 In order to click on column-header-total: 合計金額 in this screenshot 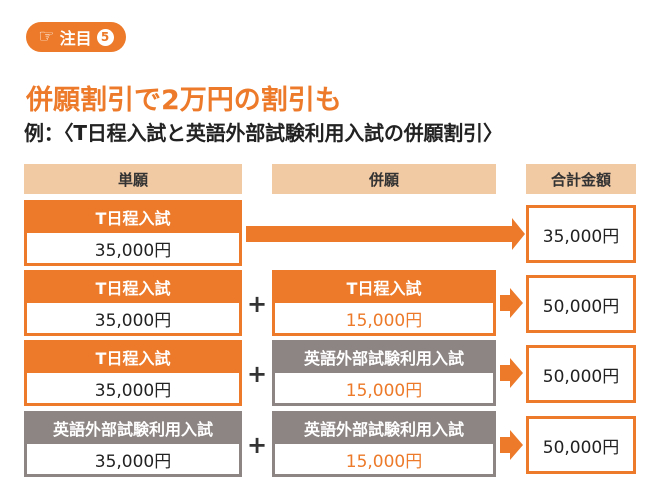, I will do `click(581, 179)`.